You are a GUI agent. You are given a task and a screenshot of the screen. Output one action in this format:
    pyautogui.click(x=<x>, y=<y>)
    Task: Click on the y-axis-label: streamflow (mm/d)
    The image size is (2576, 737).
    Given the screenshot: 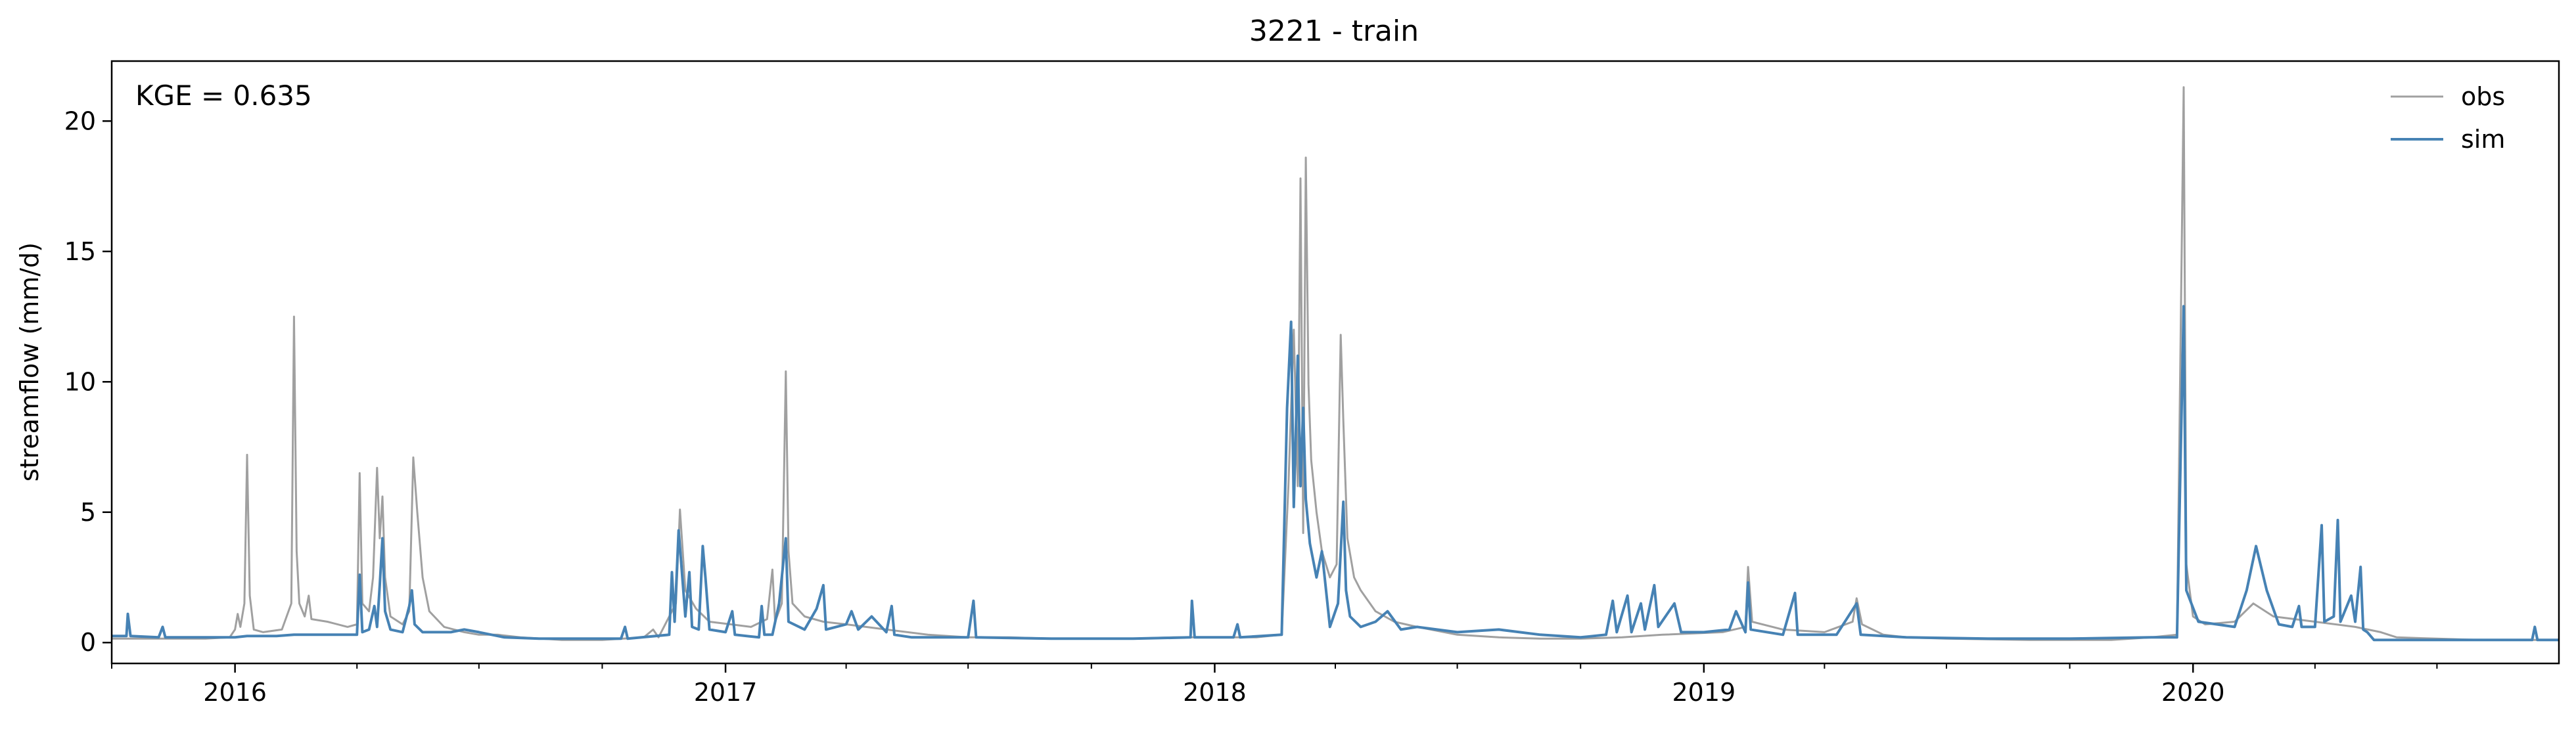 What is the action you would take?
    pyautogui.click(x=30, y=361)
    